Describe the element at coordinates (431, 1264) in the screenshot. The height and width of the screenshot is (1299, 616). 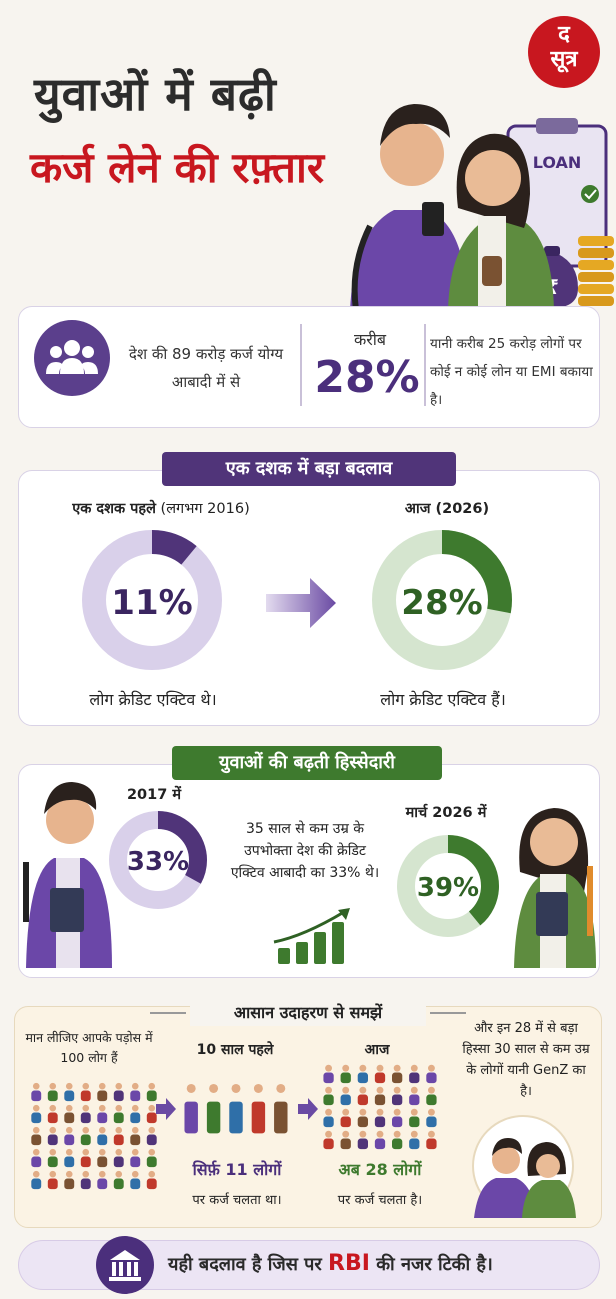
I see `footer-text-after: की नजर टिकी है।` at that location.